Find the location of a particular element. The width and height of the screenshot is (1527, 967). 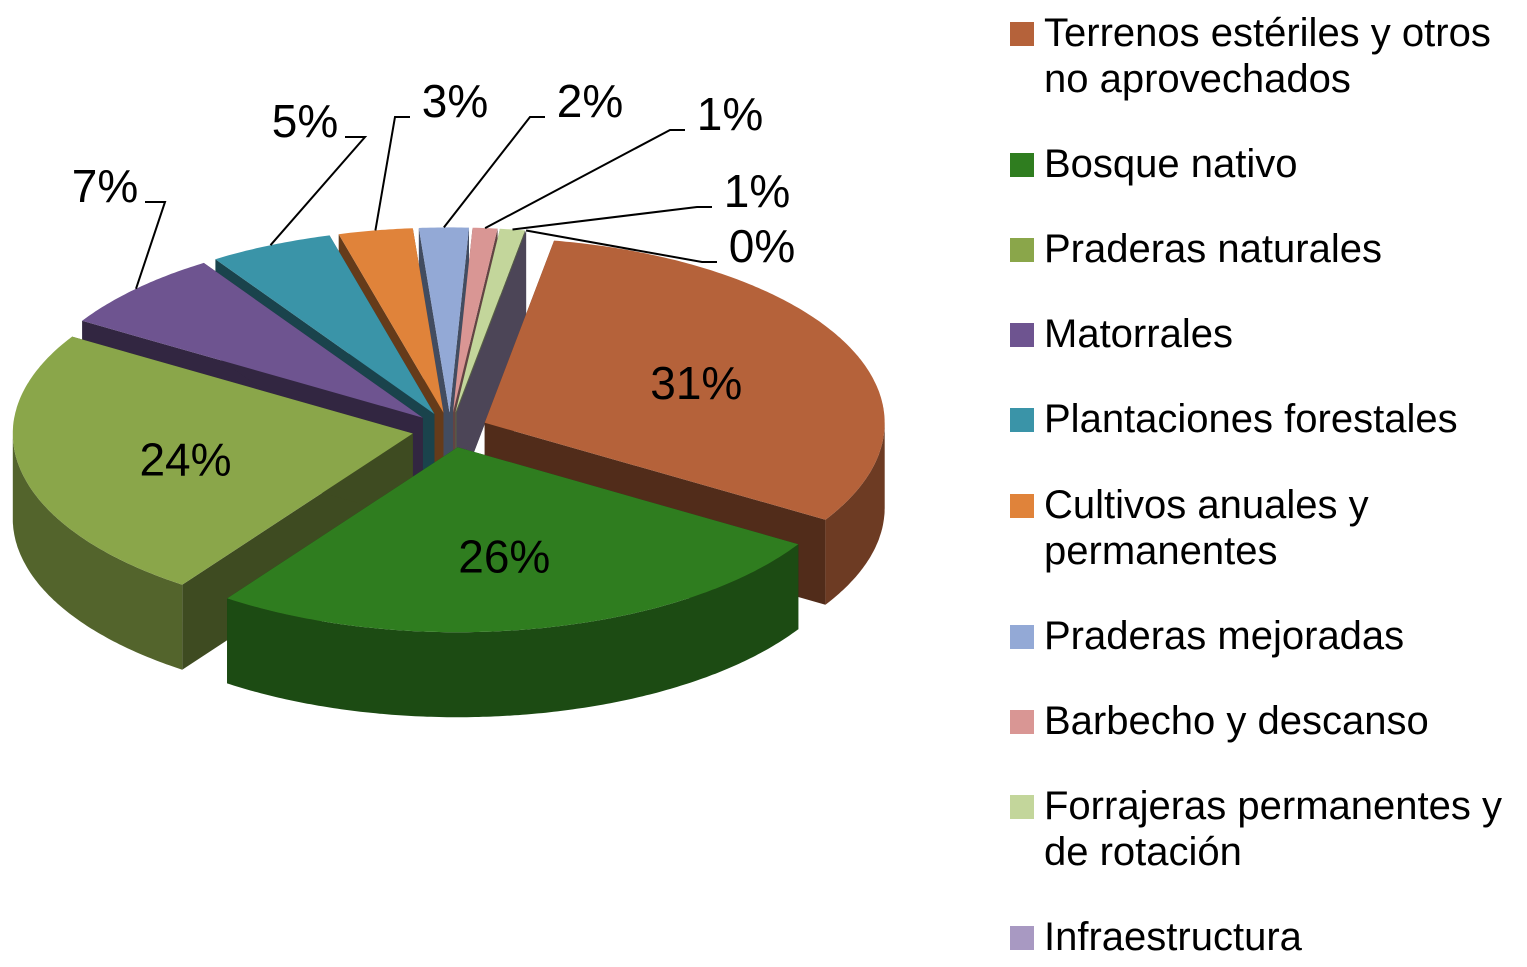

legend-label: Matorrales is located at coordinates (1138, 334).